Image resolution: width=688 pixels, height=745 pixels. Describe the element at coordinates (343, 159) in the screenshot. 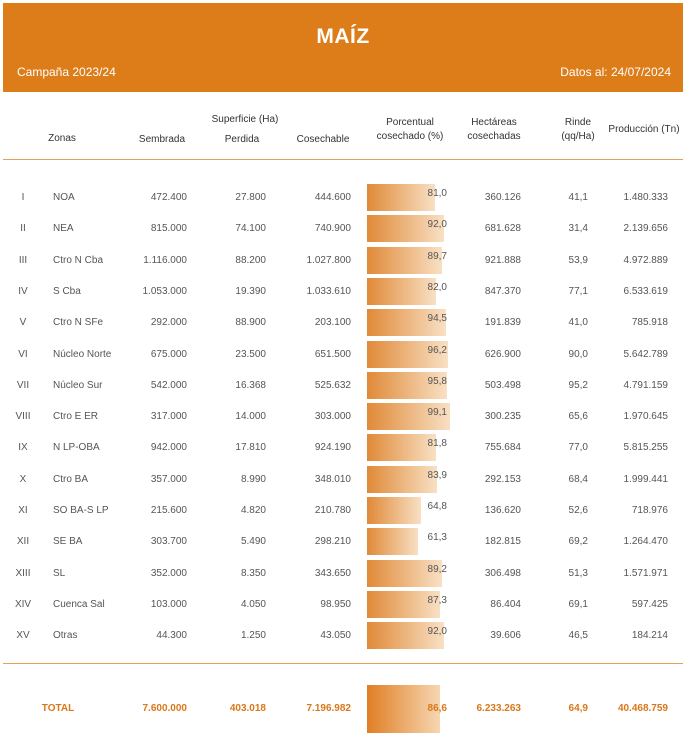

I see `header-divider` at that location.